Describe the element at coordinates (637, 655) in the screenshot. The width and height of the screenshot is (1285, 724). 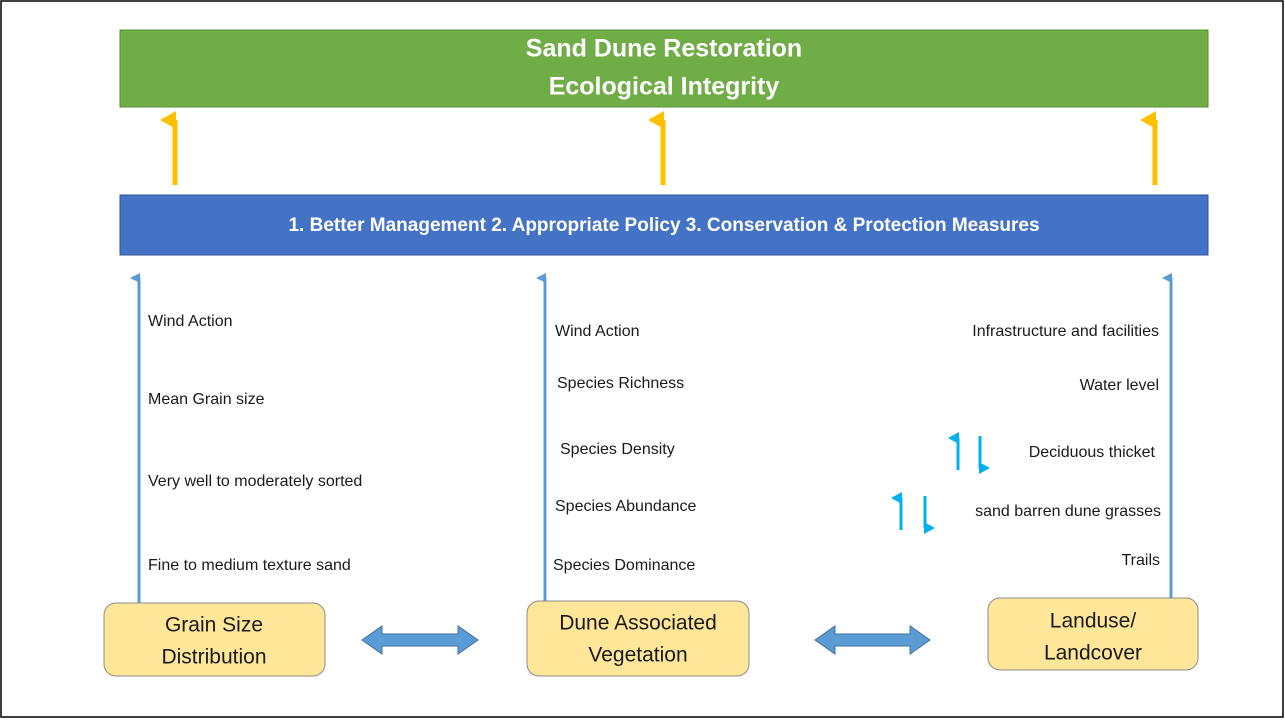
I see `driver-label: Vegetation` at that location.